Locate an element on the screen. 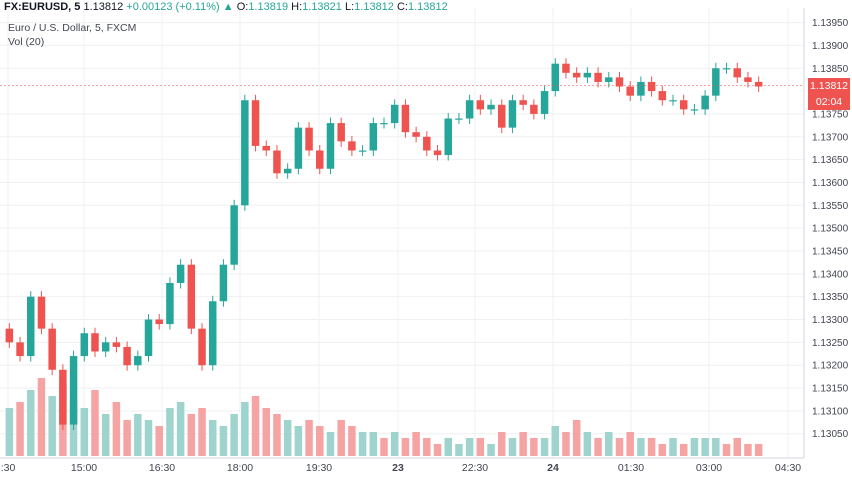 The width and height of the screenshot is (852, 485). symbol-name: FX:EURUSD, 5 is located at coordinates (42, 7).